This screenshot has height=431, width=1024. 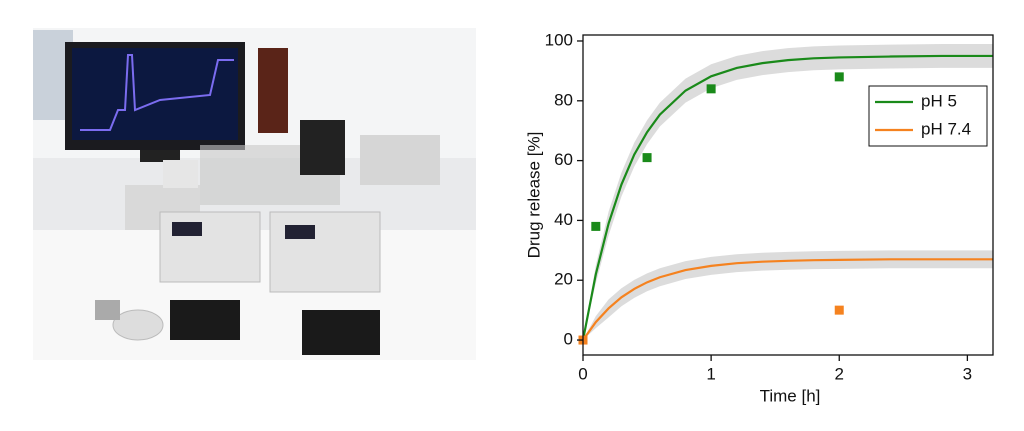 I want to click on legend-label: pH 5, so click(x=939, y=100).